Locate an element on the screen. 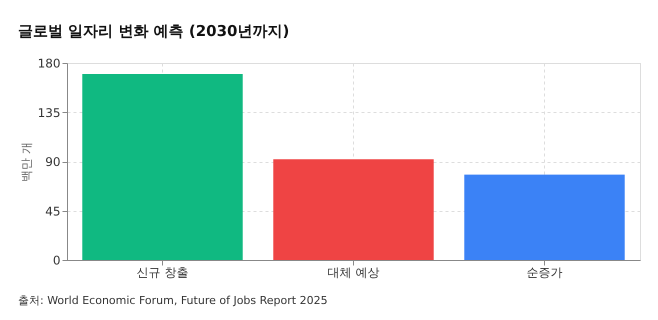  source-note: 출처: World Economic Forum, Future of Jobs Report 2025 is located at coordinates (173, 300).